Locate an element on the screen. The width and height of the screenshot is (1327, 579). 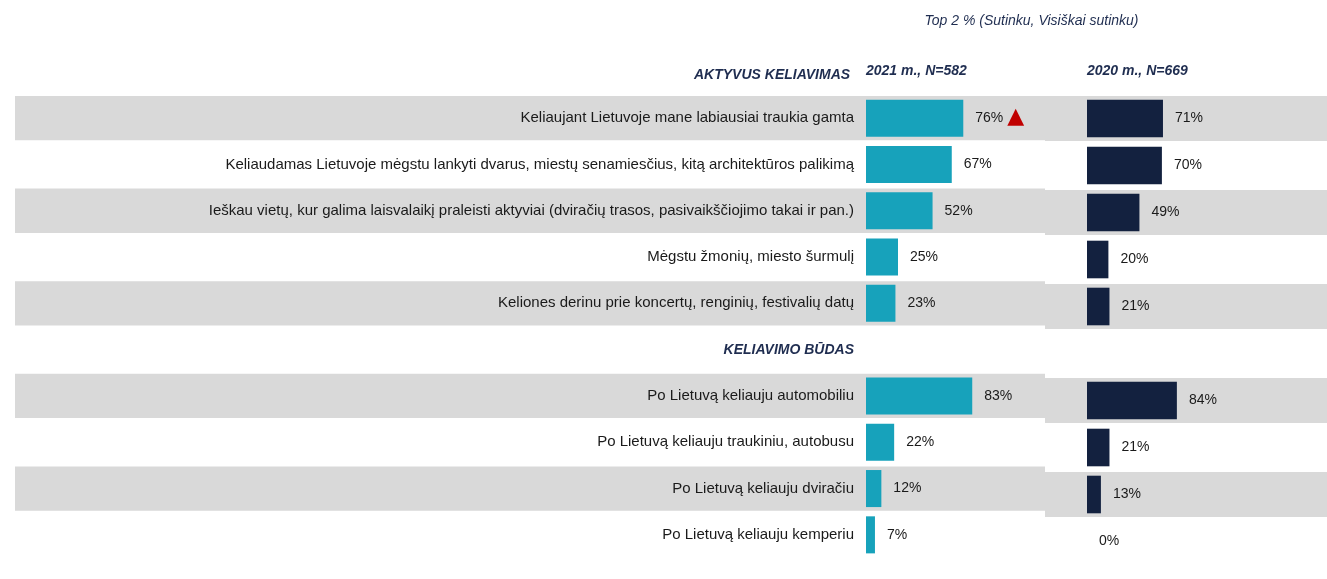
y-tick-label: Po Lietuvą keliauju dviračiu is located at coordinates (763, 487).